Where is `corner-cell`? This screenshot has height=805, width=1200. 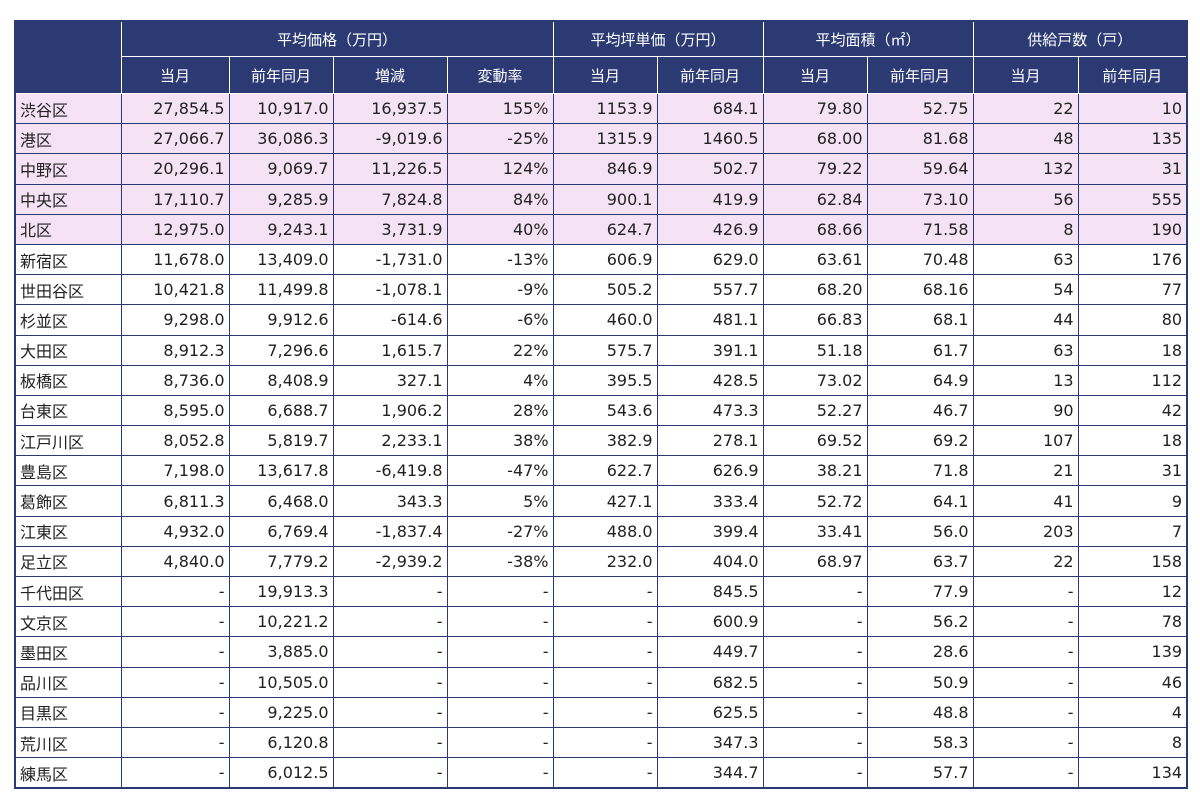
corner-cell is located at coordinates (68, 57).